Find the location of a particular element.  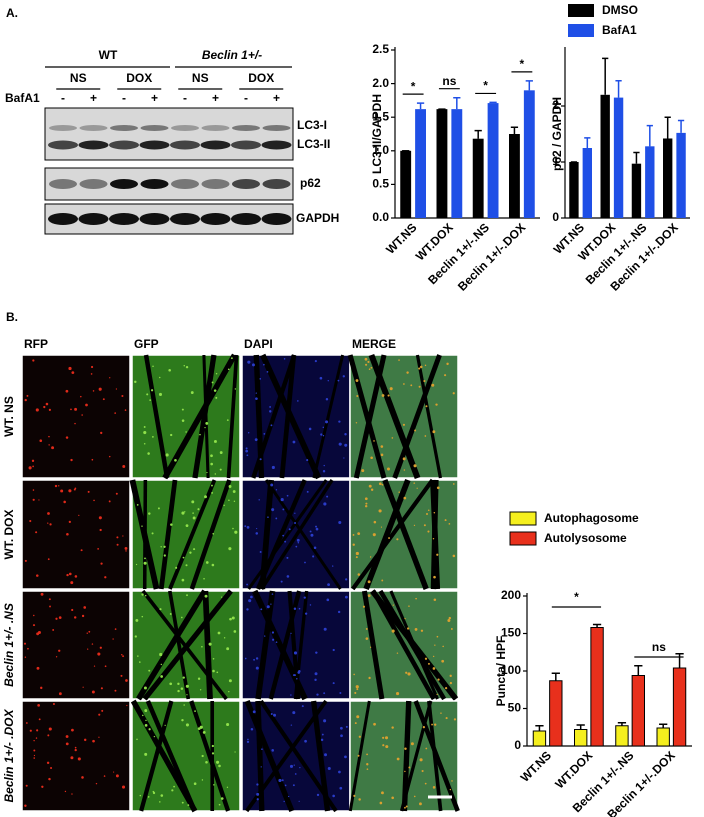

y-tick-label: 1.5 is located at coordinates (380, 116).